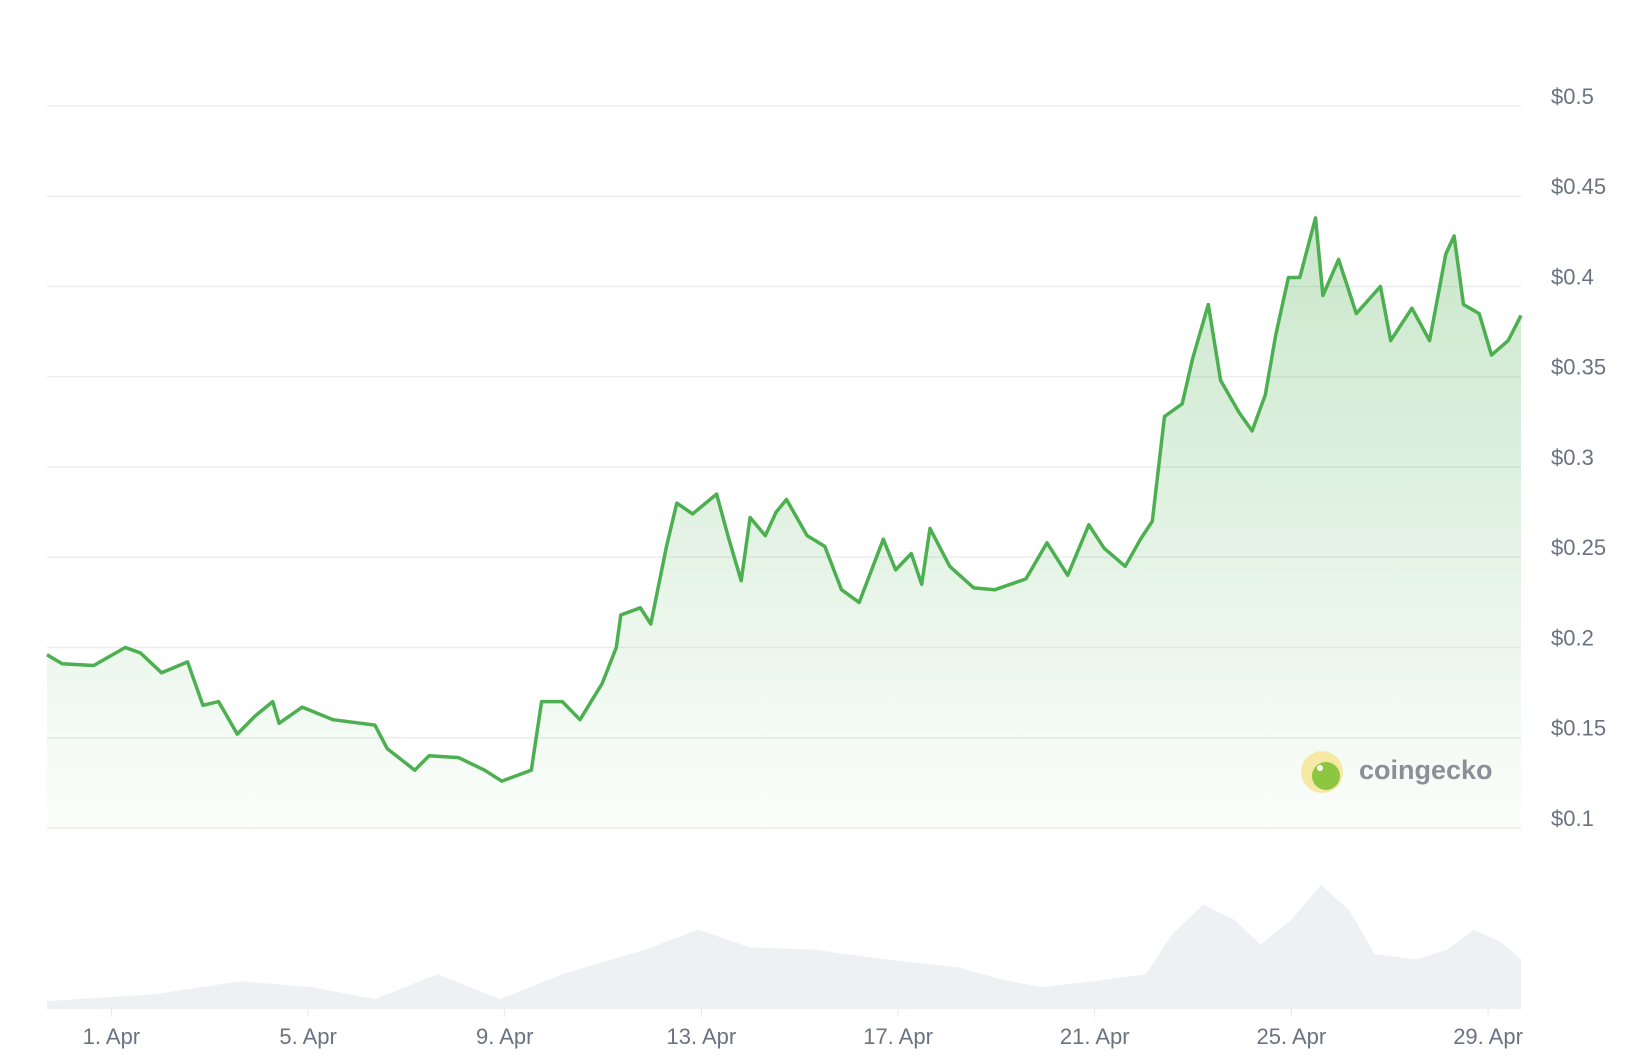 The height and width of the screenshot is (1062, 1626). I want to click on x-tick-label: 25. Apr, so click(1292, 1036).